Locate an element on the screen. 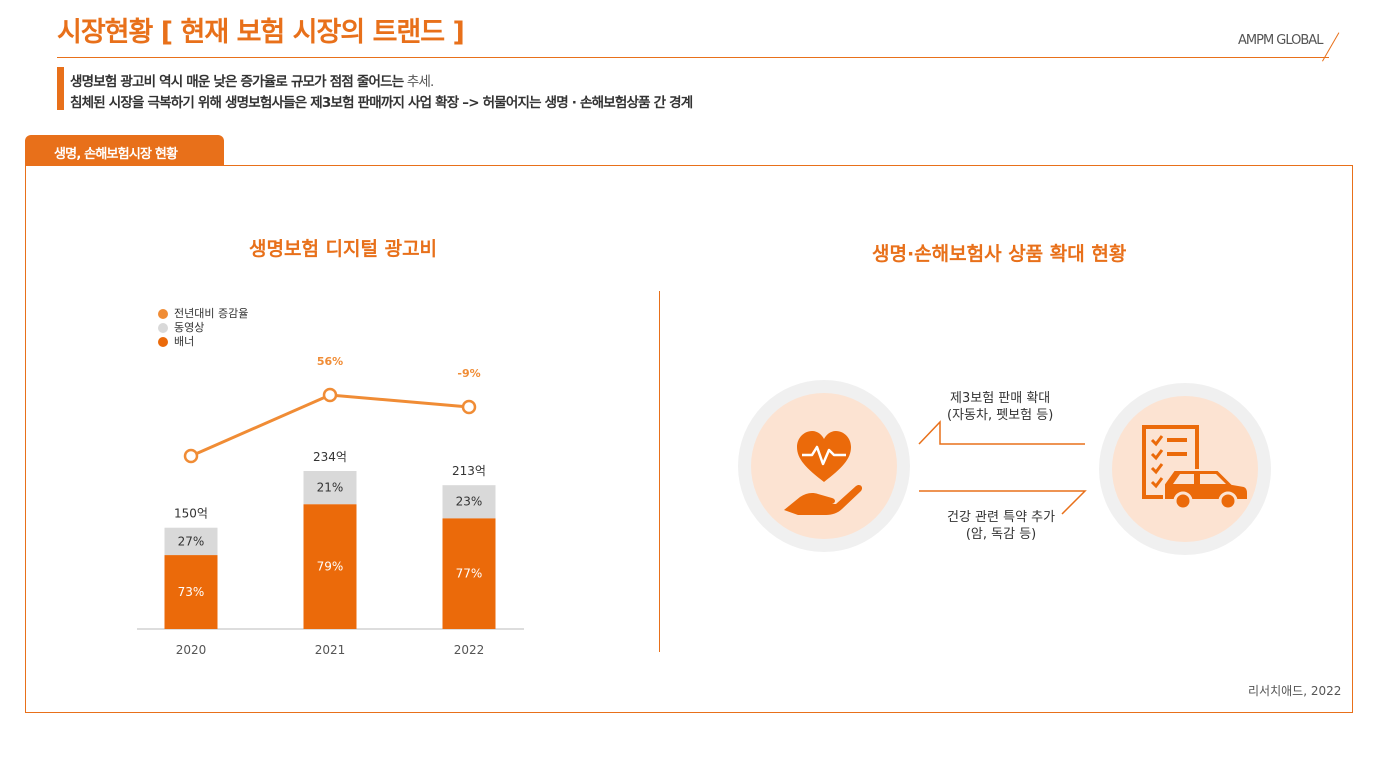  data-label-video-2020: 27% is located at coordinates (191, 541).